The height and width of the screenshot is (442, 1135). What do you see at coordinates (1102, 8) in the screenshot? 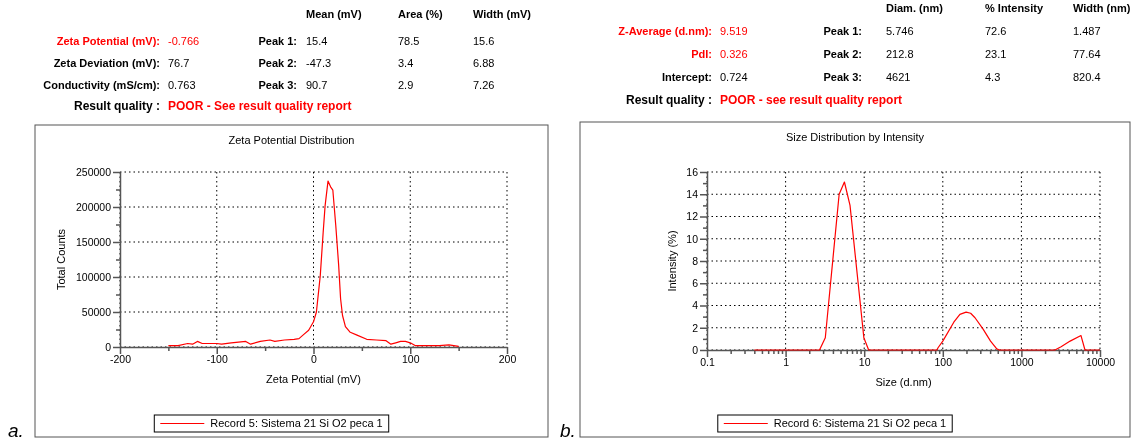
I see `text: Width (nm)` at bounding box center [1102, 8].